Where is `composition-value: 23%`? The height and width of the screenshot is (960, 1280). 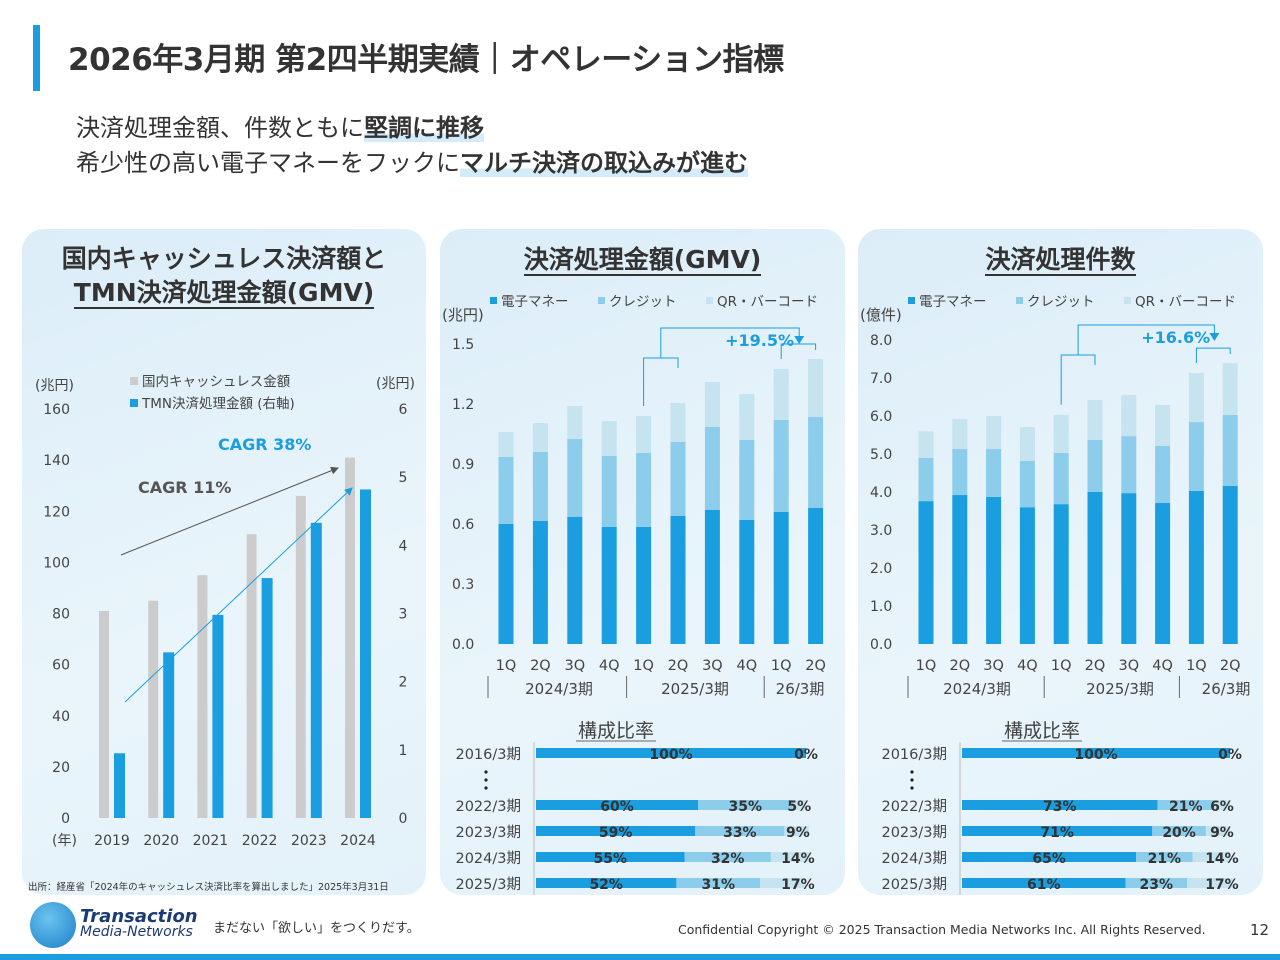
composition-value: 23% is located at coordinates (1157, 885).